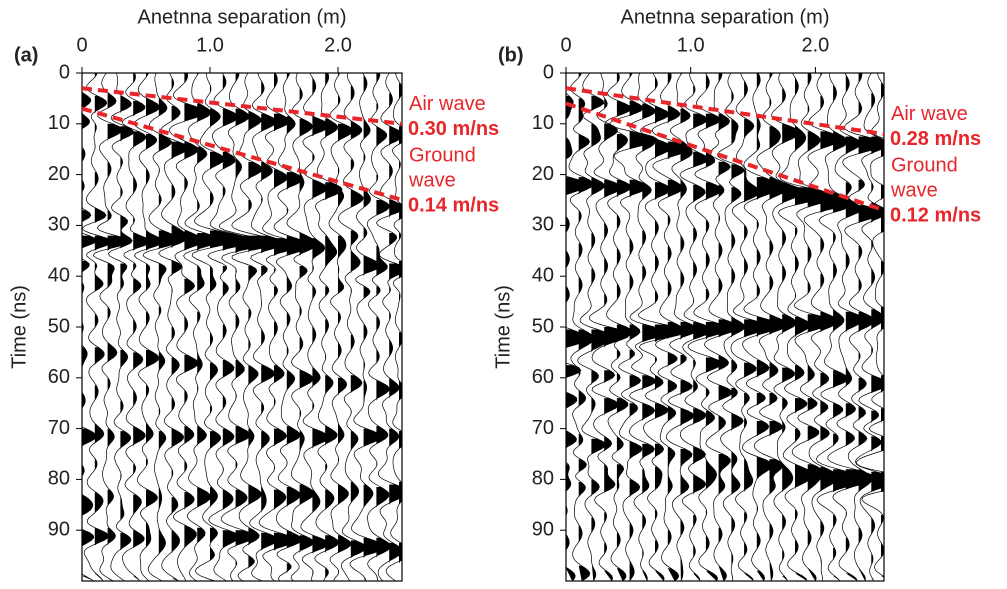 The image size is (1007, 589). What do you see at coordinates (935, 215) in the screenshot?
I see `wave-speed: 0.12 m/ns` at bounding box center [935, 215].